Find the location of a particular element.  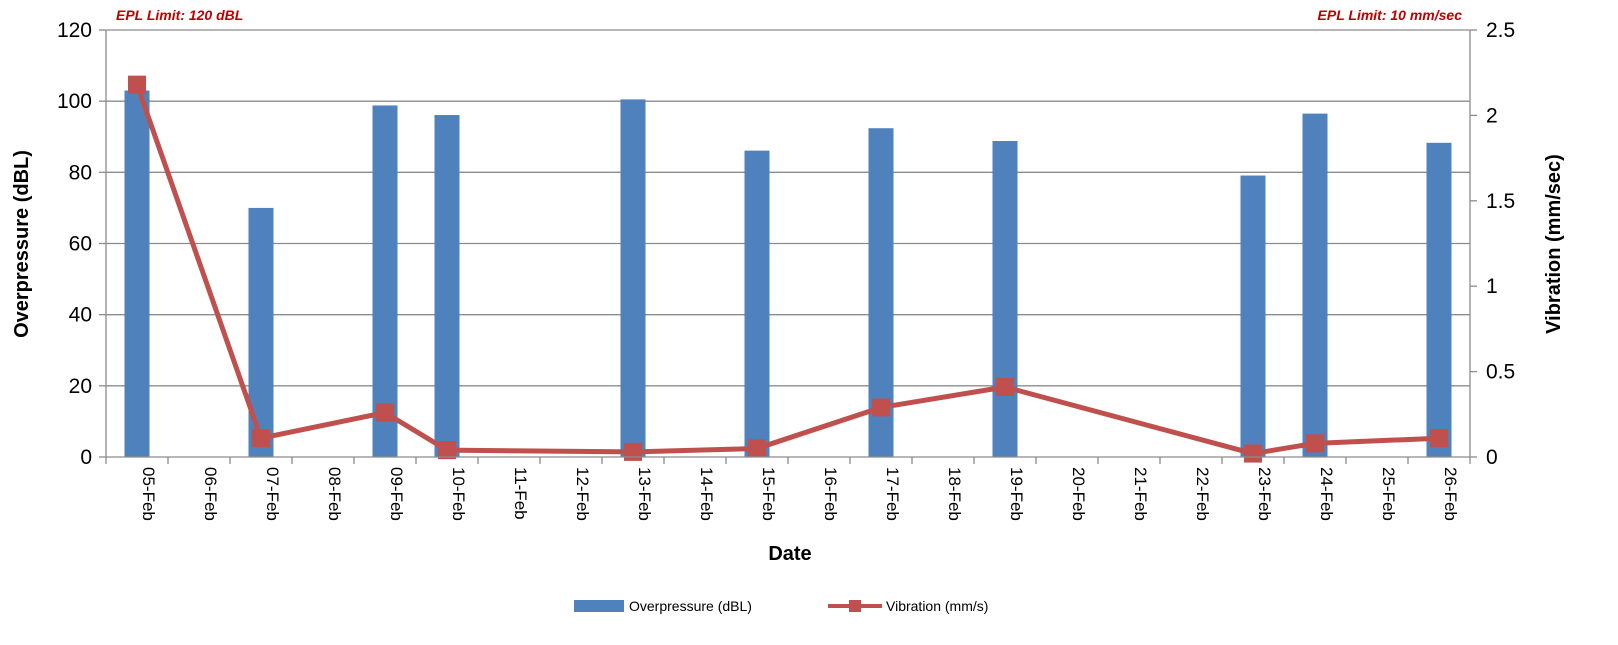

y2-tick-label: 1 is located at coordinates (1492, 286).